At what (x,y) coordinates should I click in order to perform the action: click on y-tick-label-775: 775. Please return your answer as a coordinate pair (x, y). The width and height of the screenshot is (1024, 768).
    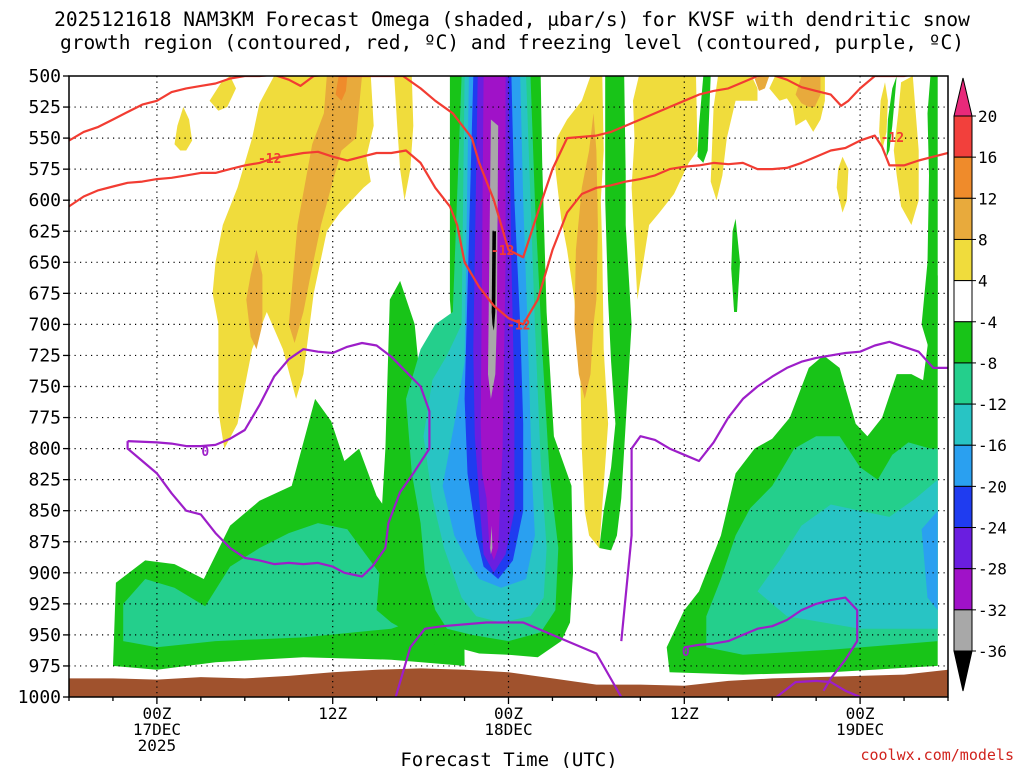
    Looking at the image, I should click on (44, 418).